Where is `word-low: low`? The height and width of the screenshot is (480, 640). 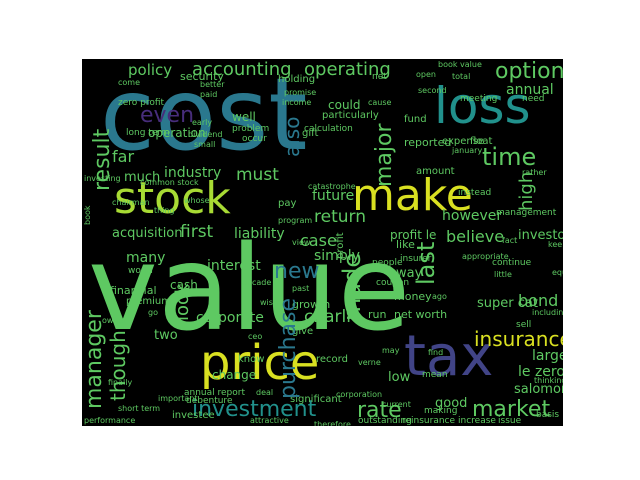
word-low: low is located at coordinates (399, 377).